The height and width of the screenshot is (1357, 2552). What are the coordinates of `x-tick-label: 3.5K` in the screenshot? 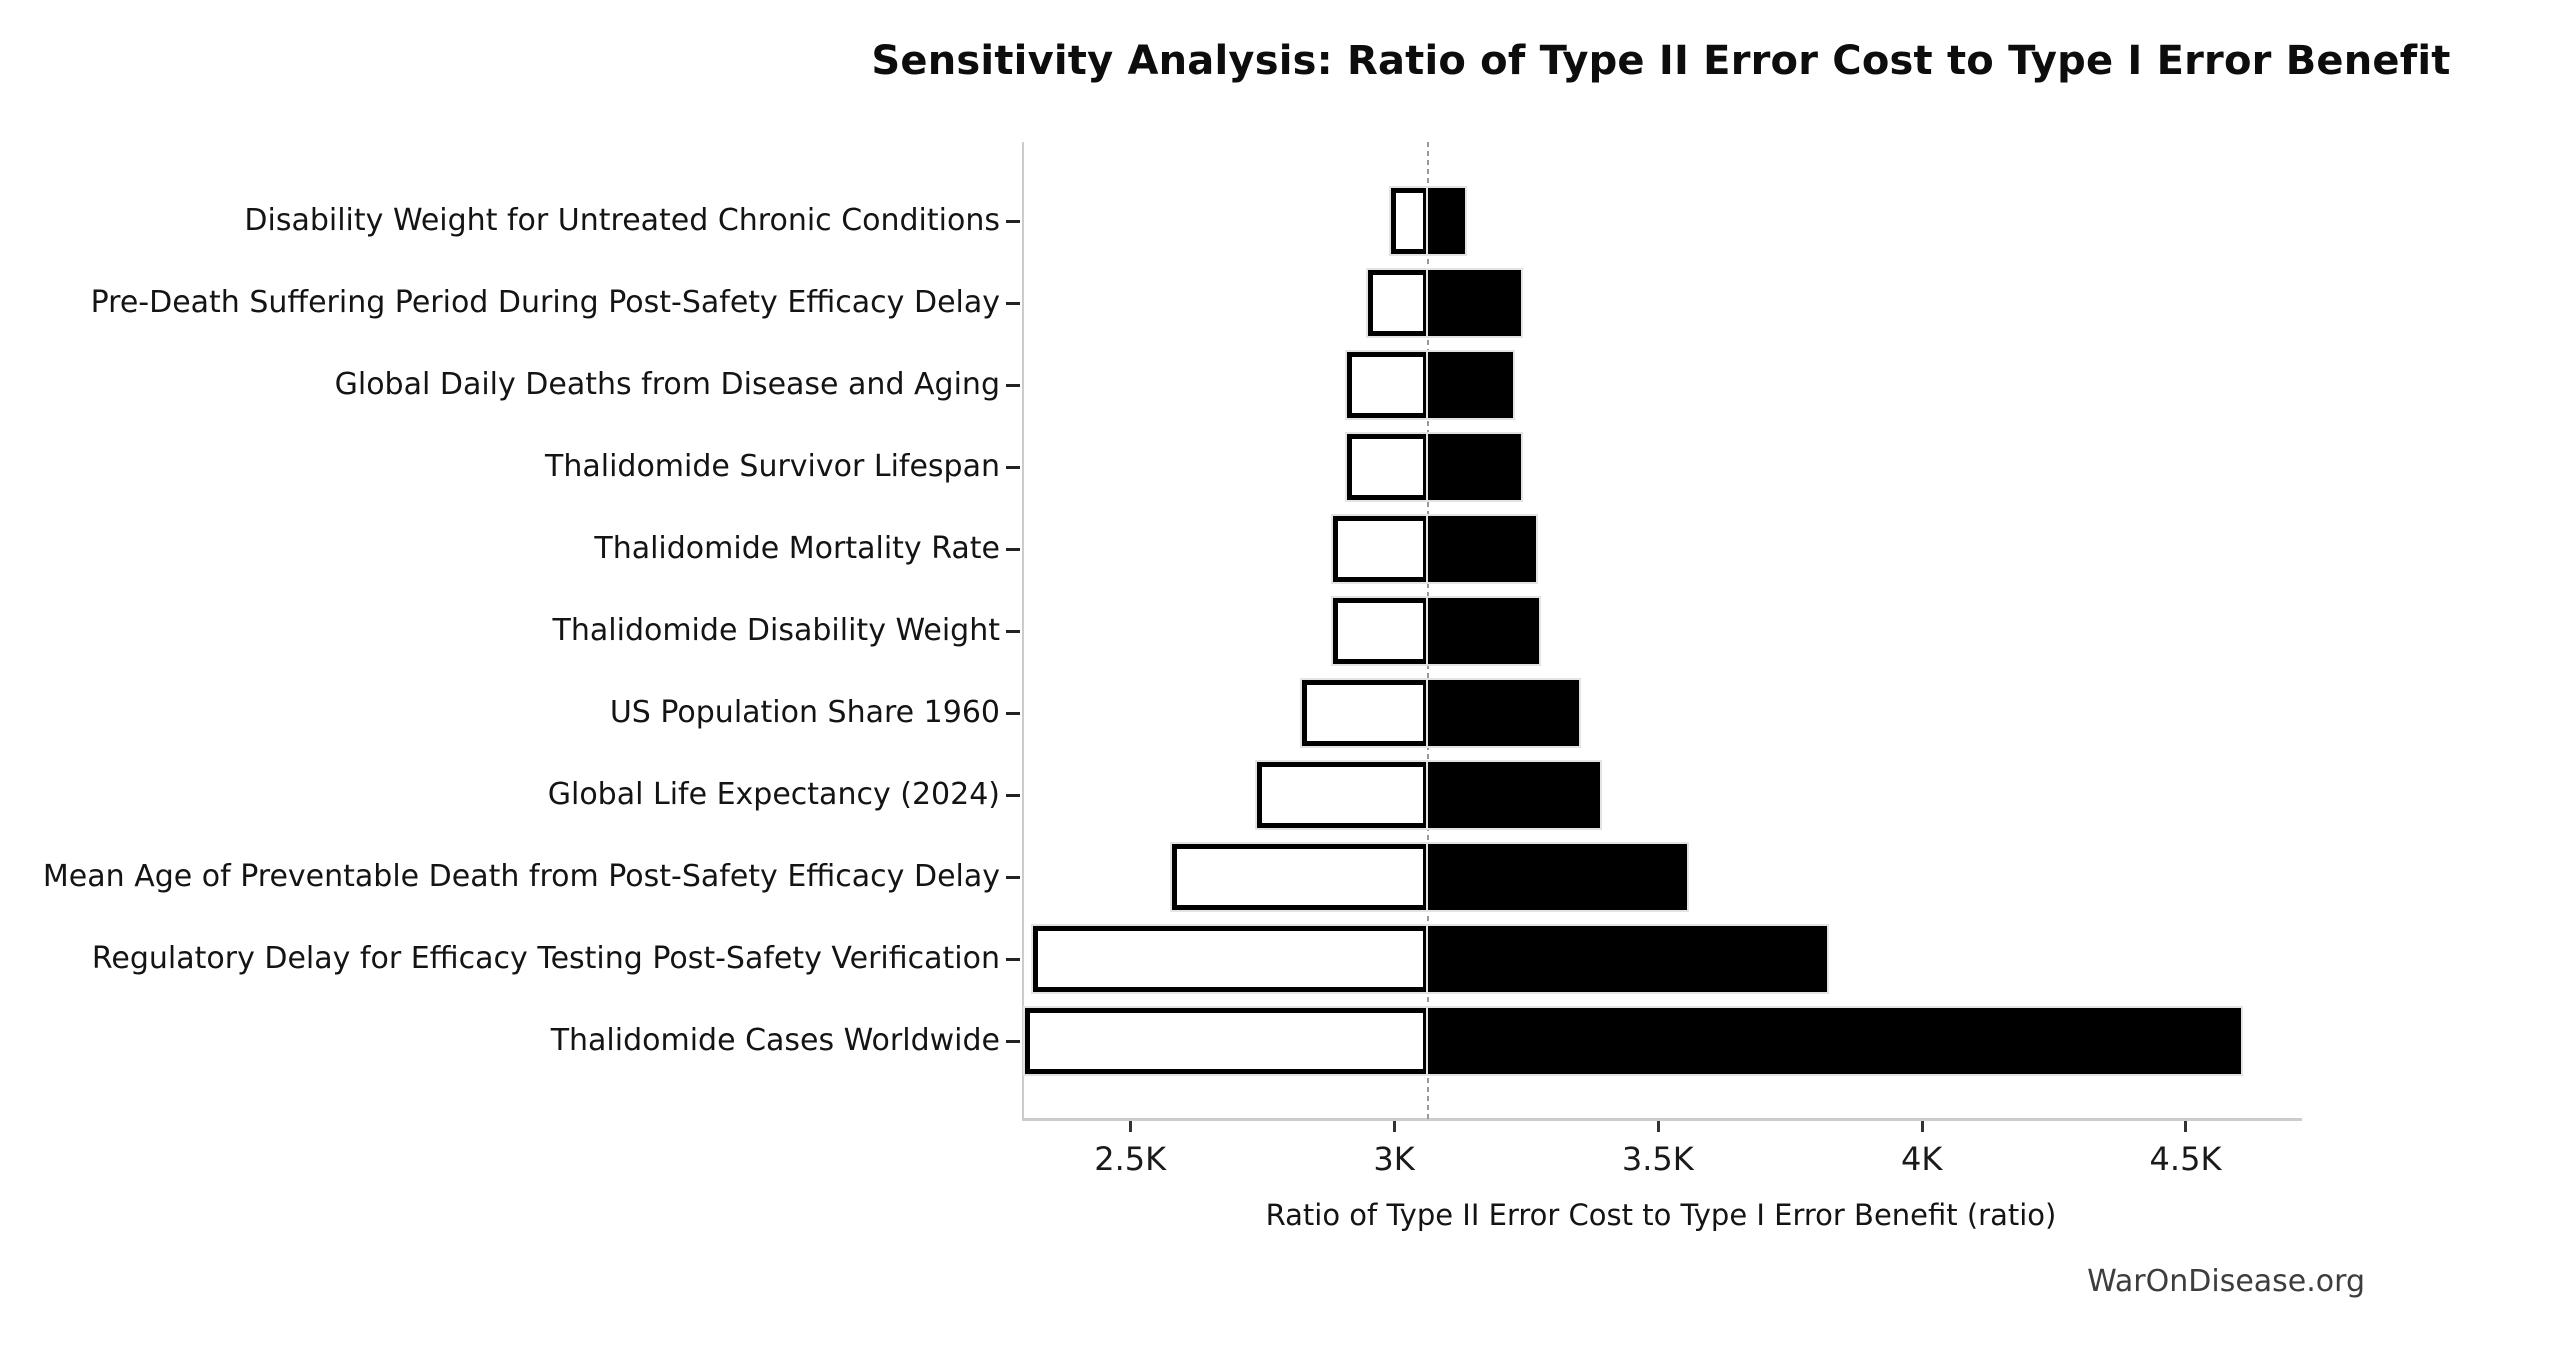 It's located at (1657, 1159).